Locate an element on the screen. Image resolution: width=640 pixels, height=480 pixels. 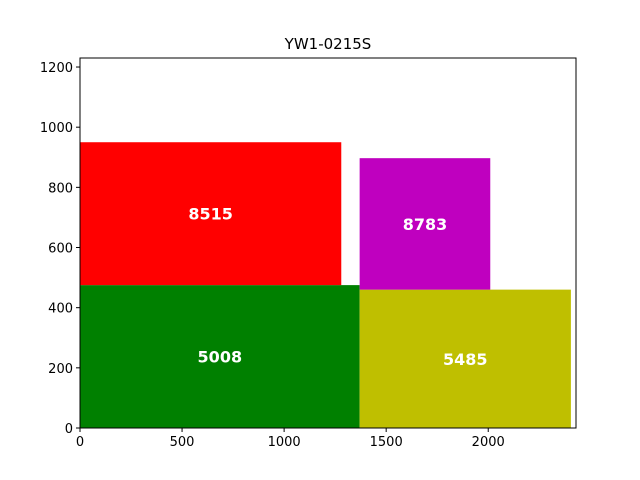
rect-label-8515: 8515 is located at coordinates (210, 214).